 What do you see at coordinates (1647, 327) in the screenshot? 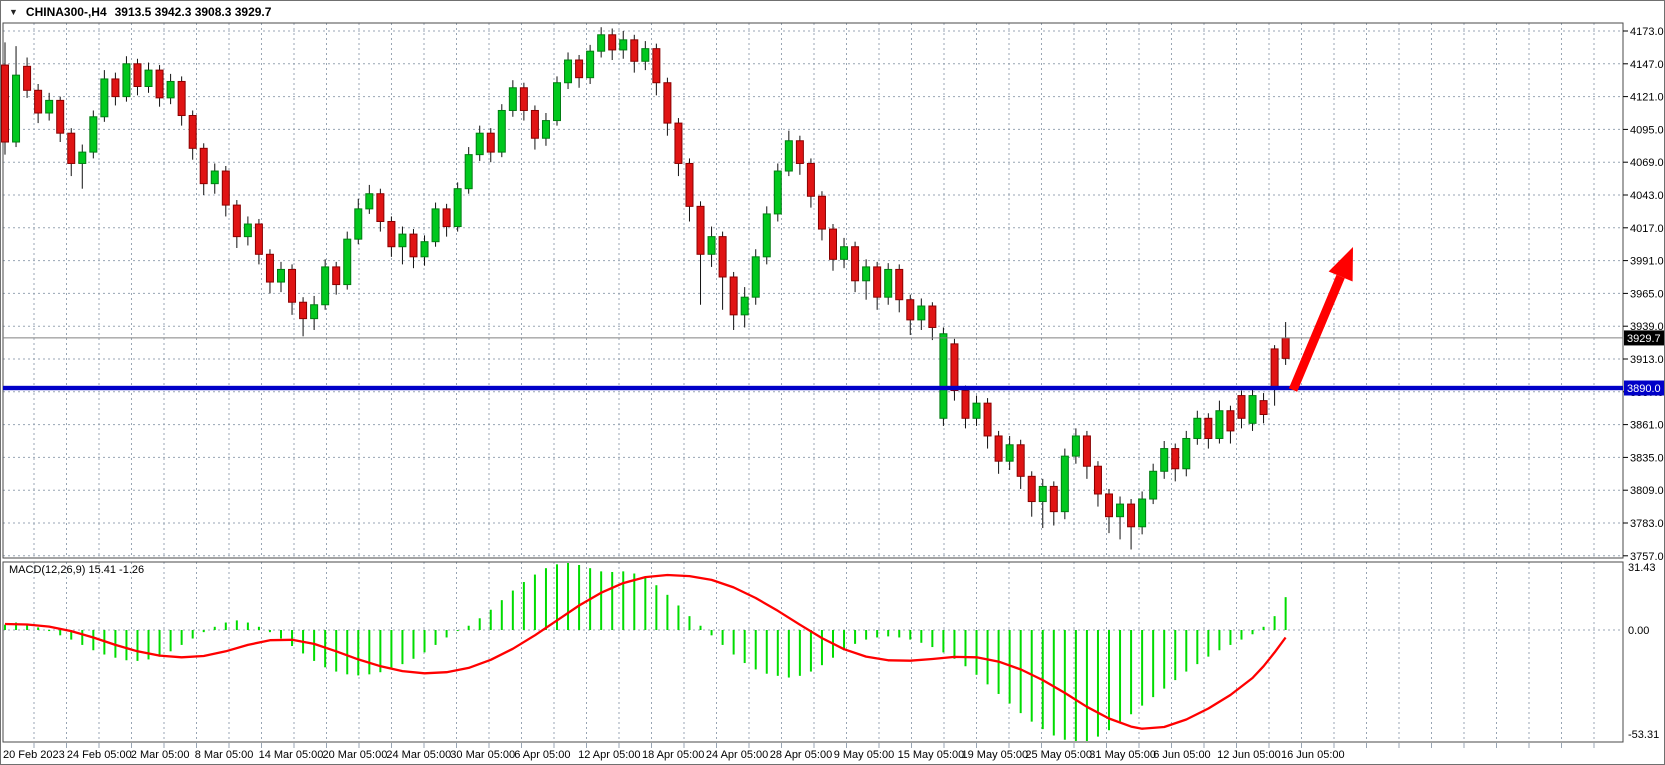
I see `svg-text: 3939.0` at bounding box center [1647, 327].